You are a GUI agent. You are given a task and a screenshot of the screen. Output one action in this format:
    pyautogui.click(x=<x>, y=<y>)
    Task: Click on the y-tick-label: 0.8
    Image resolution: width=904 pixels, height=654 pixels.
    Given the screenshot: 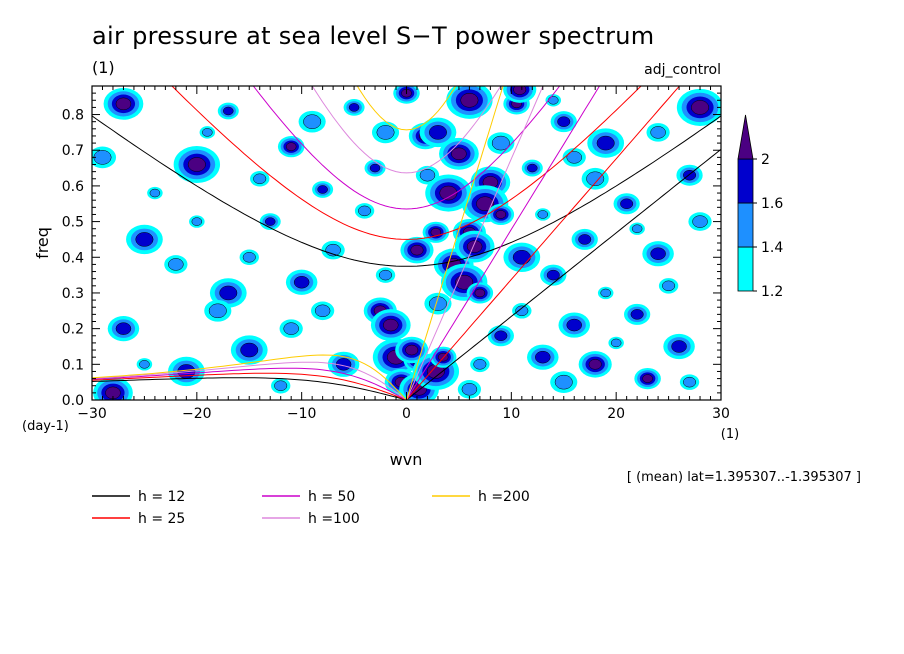 What is the action you would take?
    pyautogui.click(x=73, y=116)
    